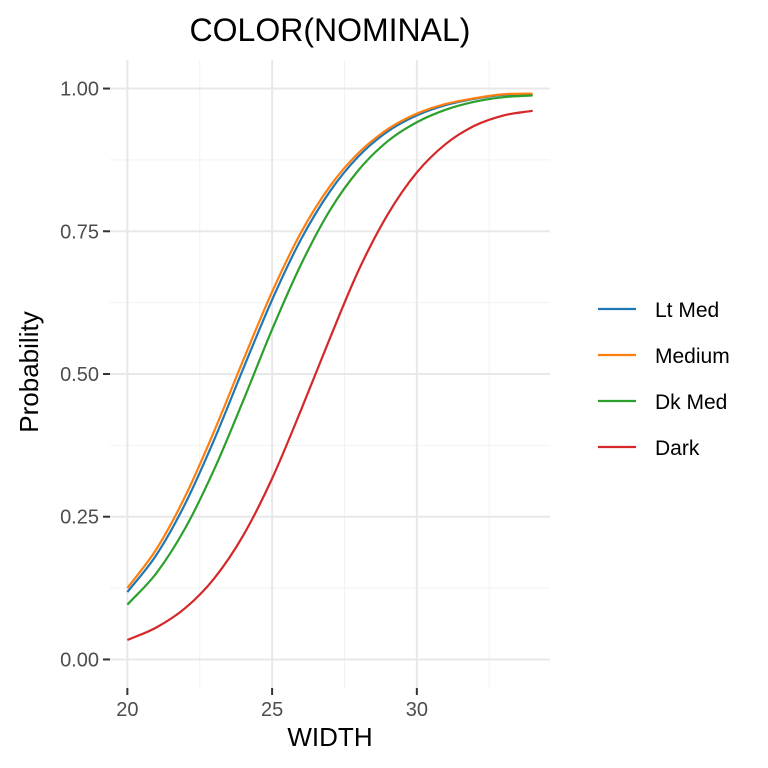  I want to click on chart-title: COLOR(NOMINAL), so click(330, 30).